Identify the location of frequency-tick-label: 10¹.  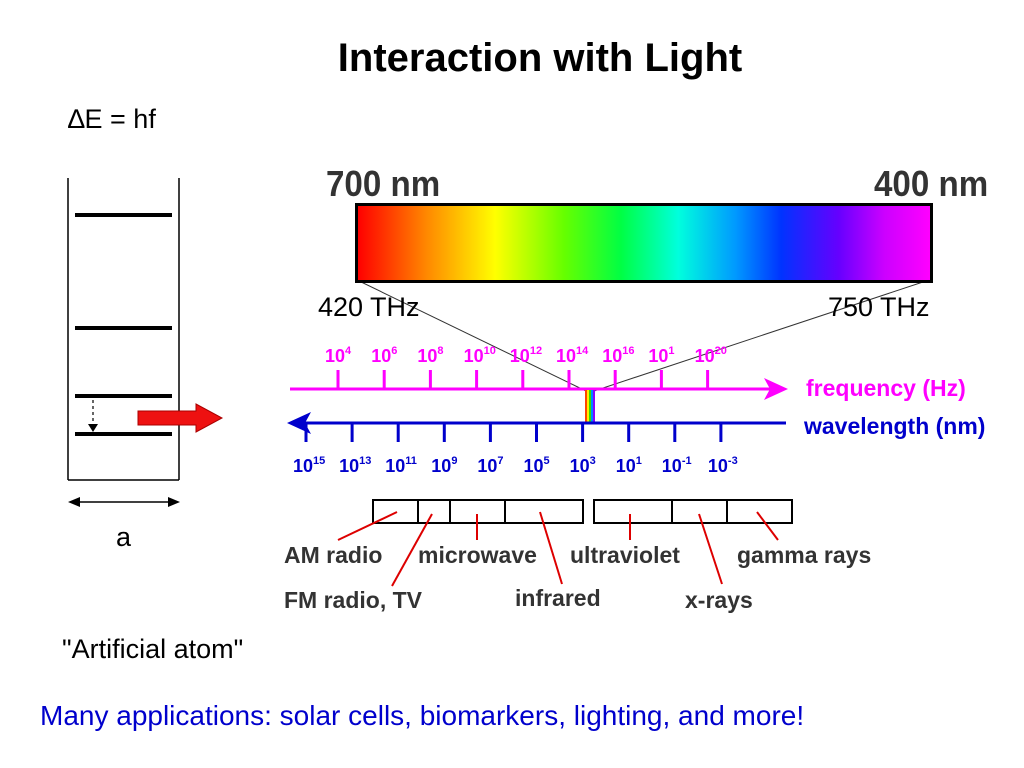
(661, 355).